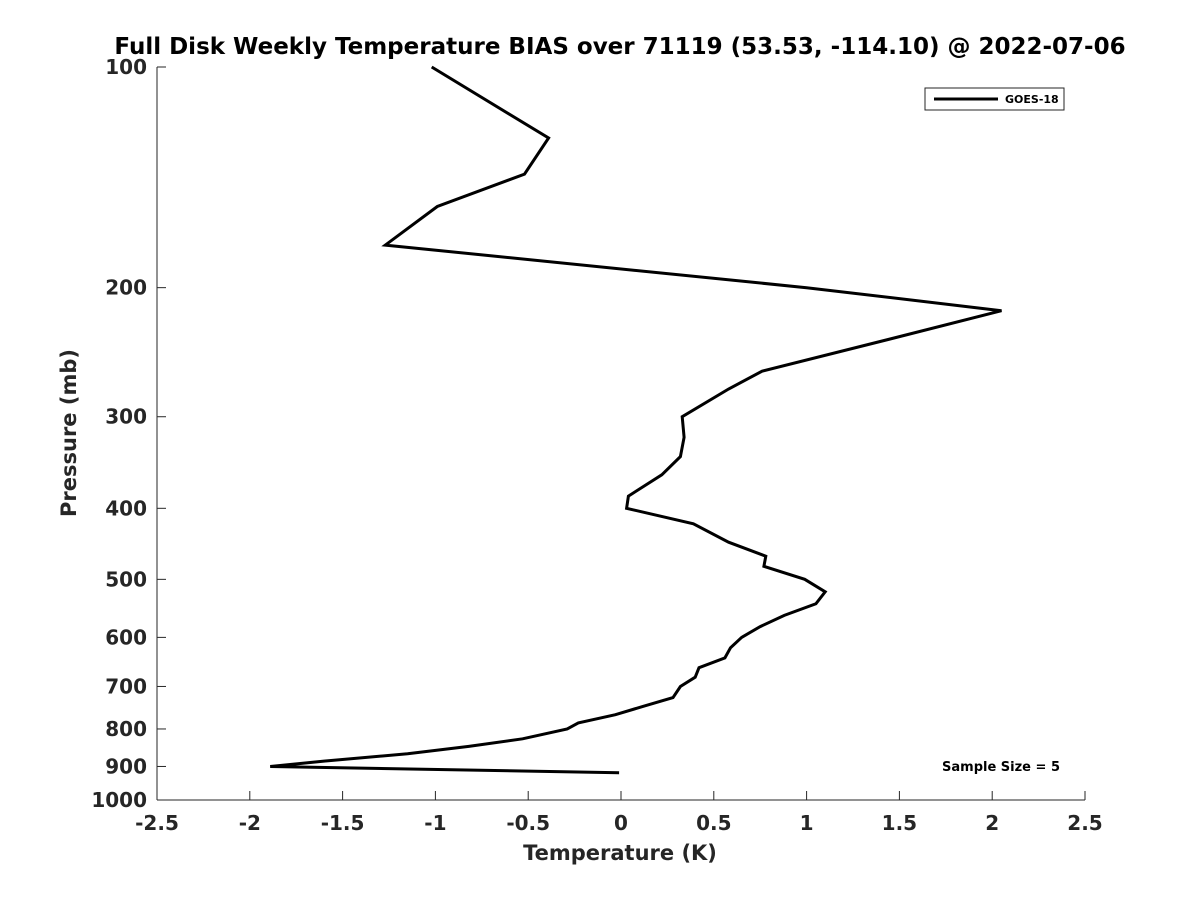  Describe the element at coordinates (899, 823) in the screenshot. I see `x-tick-label: 1.5` at that location.